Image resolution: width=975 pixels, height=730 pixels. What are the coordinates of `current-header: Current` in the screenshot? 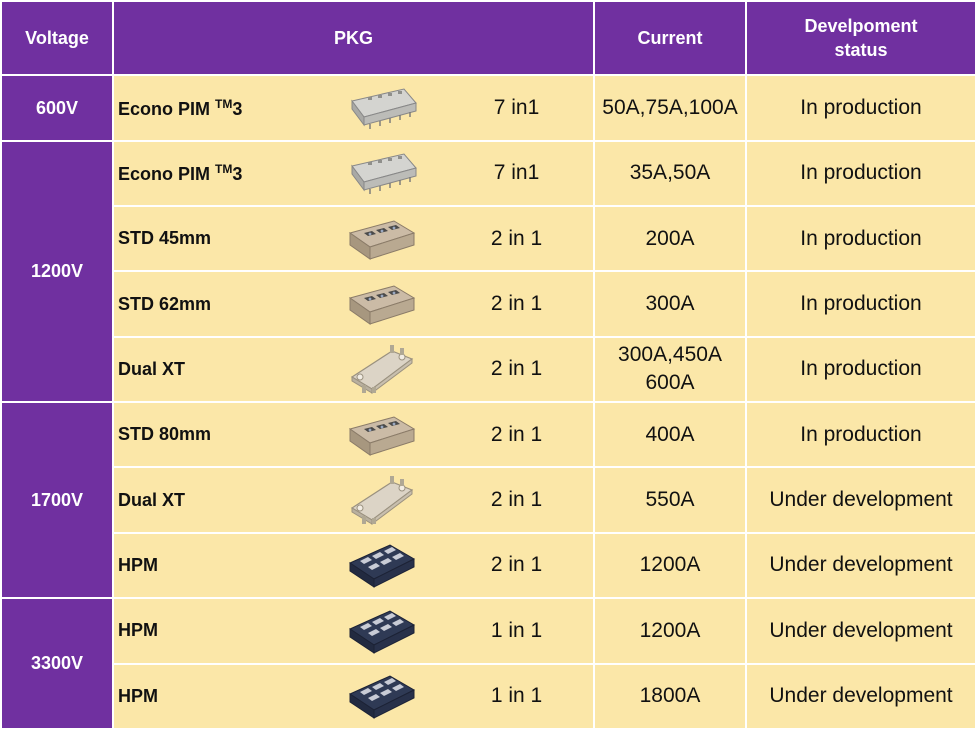 It's located at (670, 38).